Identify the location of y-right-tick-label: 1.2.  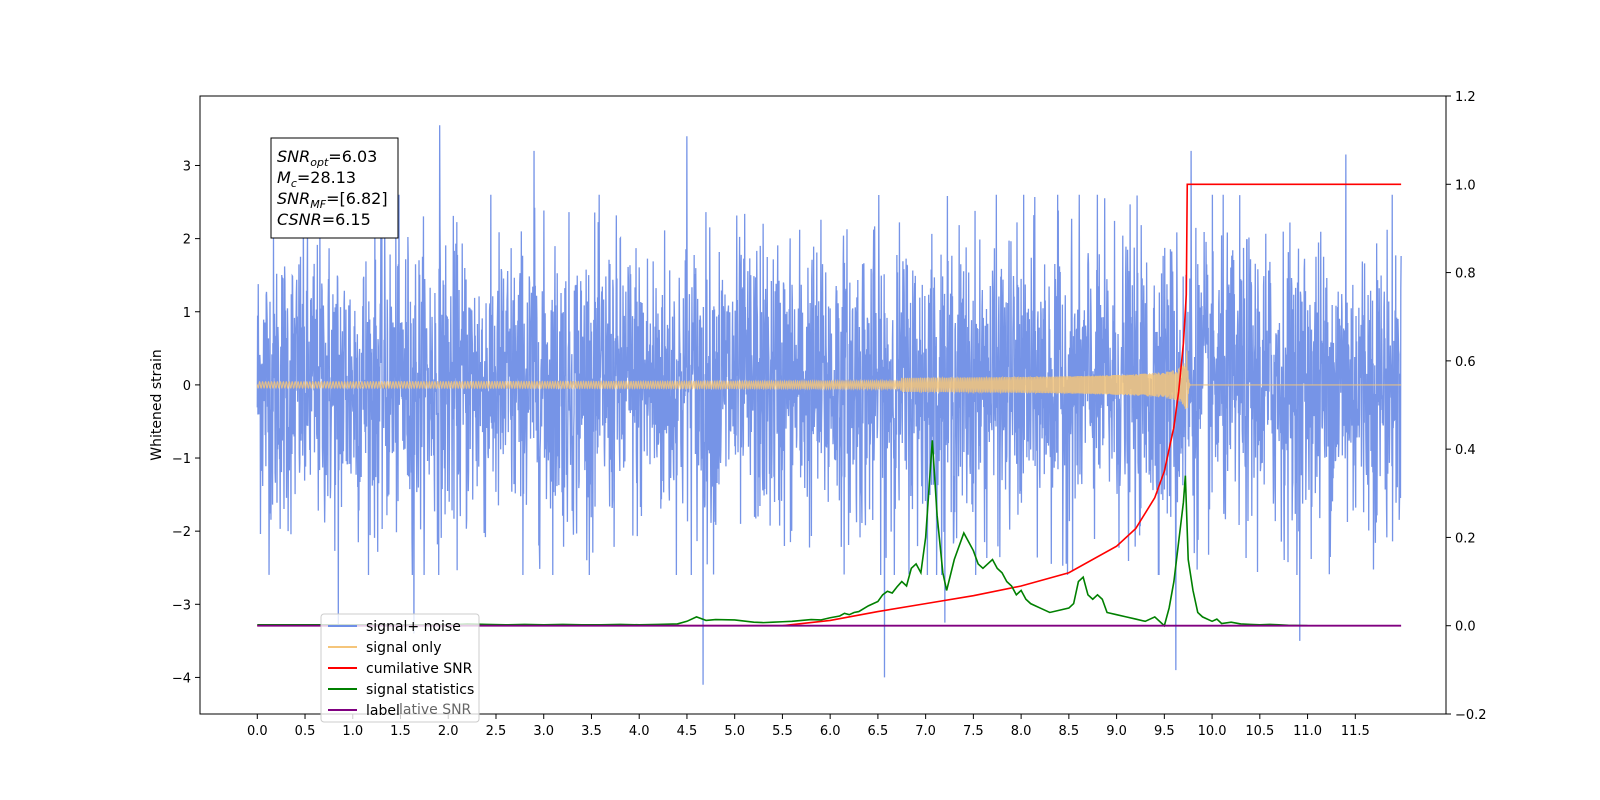
(1465, 97).